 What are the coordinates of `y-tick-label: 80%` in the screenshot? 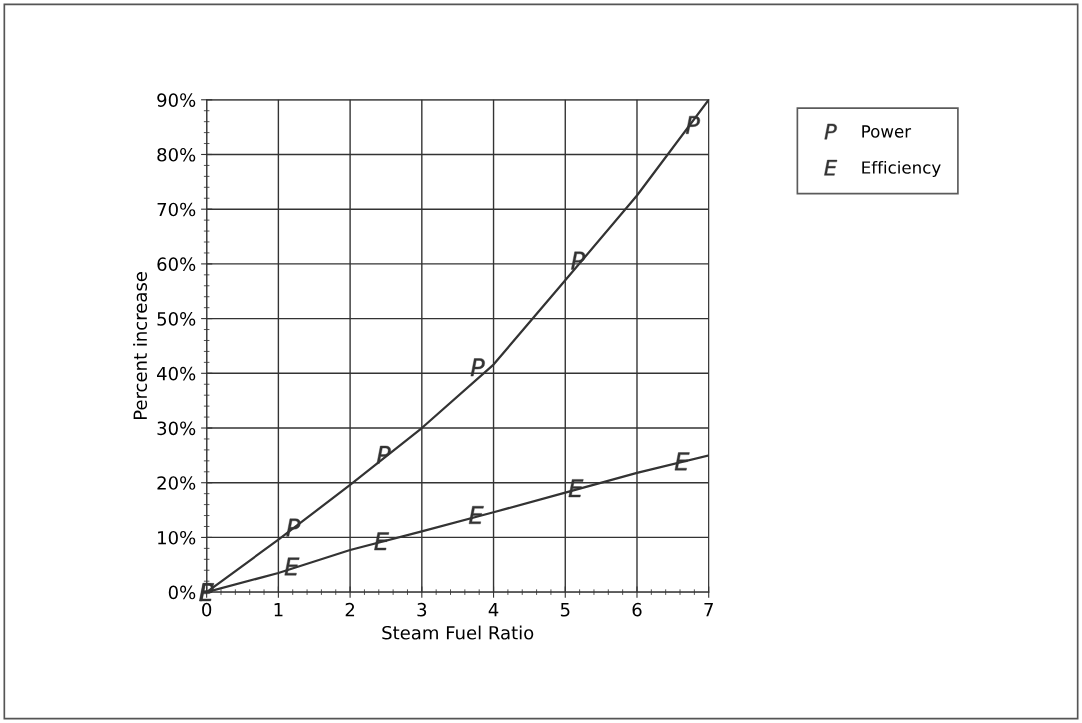 It's located at (176, 154).